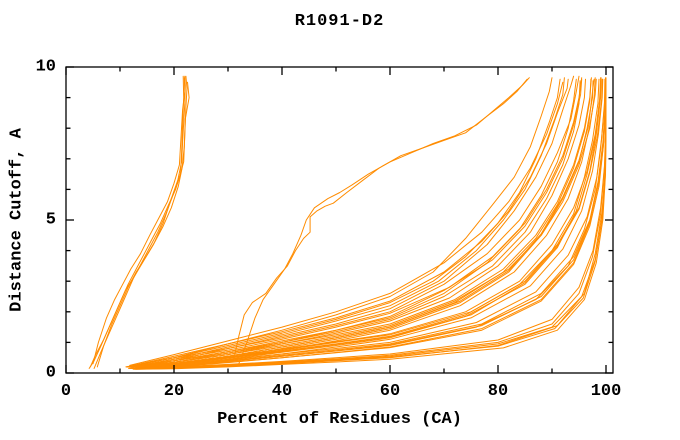 This screenshot has height=440, width=680. Describe the element at coordinates (339, 419) in the screenshot. I see `x-axis-label: Percent of Residues (CA)` at that location.